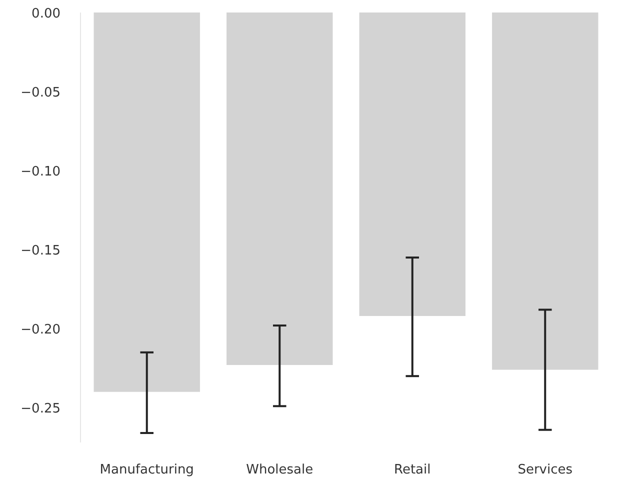 This screenshot has height=482, width=621. What do you see at coordinates (40, 330) in the screenshot?
I see `y-tick-label: −0.20` at bounding box center [40, 330].